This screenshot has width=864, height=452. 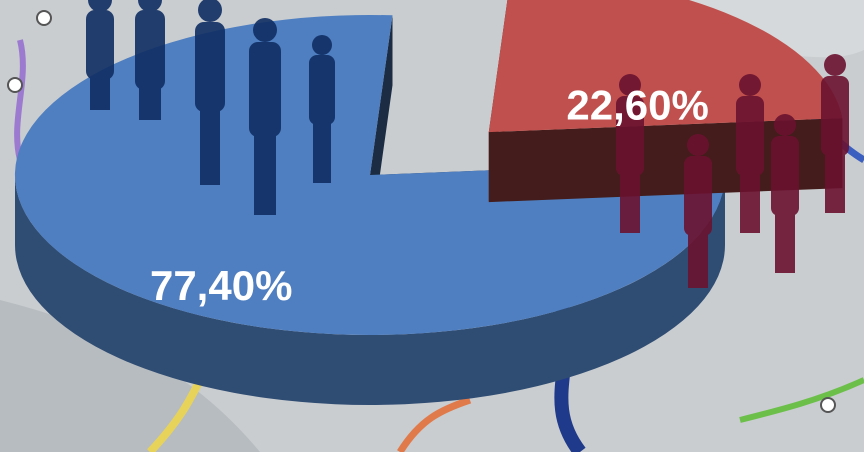 I want to click on value-label: 22,60%, so click(x=637, y=104).